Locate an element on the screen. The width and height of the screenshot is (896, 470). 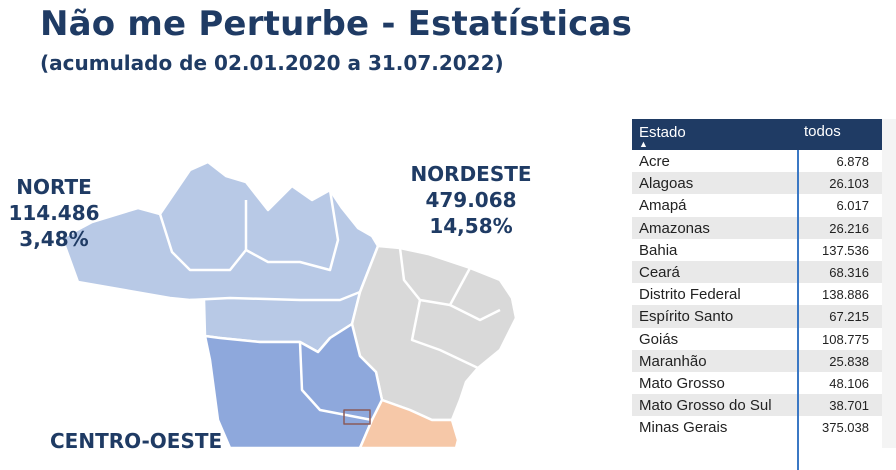
region-name: CENTRO-OESTE is located at coordinates (136, 441).